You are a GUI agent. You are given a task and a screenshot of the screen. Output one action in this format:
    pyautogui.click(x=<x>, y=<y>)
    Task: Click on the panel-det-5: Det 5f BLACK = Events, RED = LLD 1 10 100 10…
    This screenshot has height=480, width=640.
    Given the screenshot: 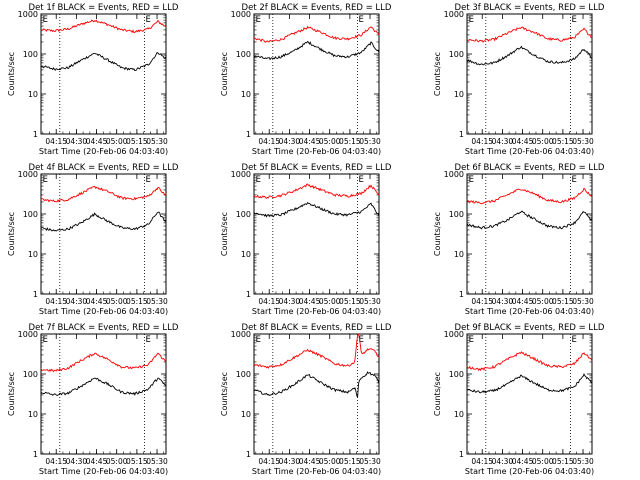 What is the action you would take?
    pyautogui.click(x=306, y=239)
    